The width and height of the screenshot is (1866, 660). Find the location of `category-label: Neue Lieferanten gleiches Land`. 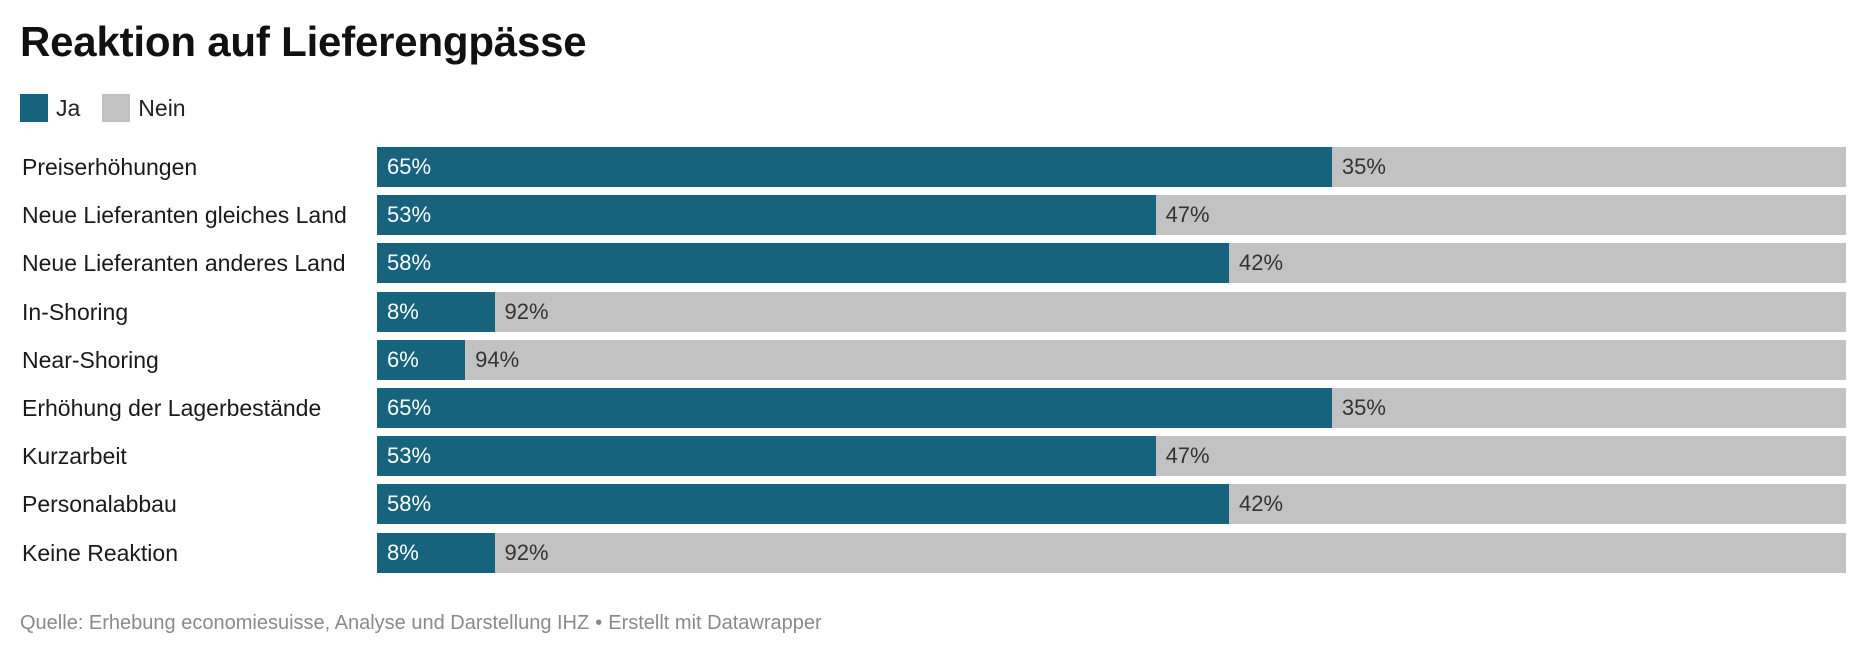

category-label: Neue Lieferanten gleiches Land is located at coordinates (184, 215).